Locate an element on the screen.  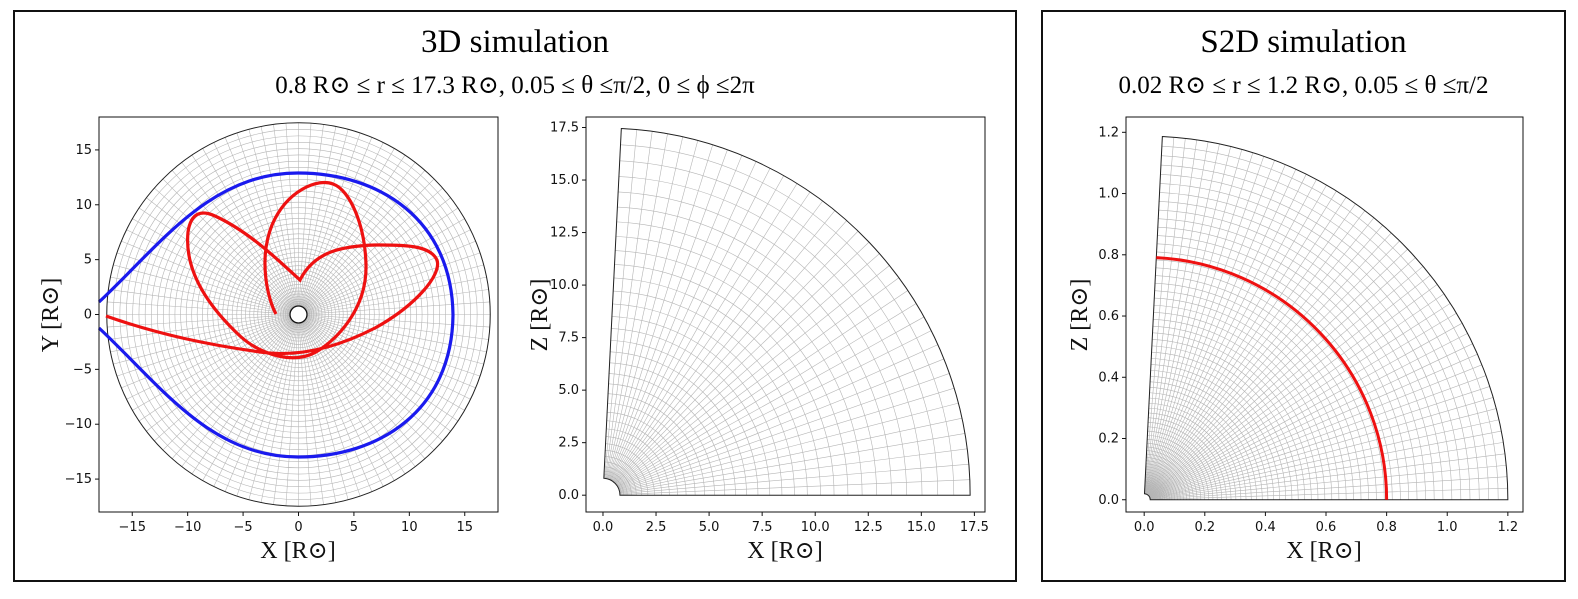
xy-xtick-label: 5 is located at coordinates (354, 527).